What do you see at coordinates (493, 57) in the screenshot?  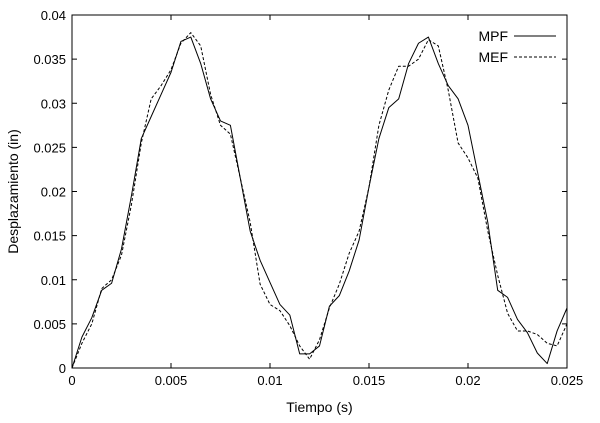 I see `legend-label-mef: MEF` at bounding box center [493, 57].